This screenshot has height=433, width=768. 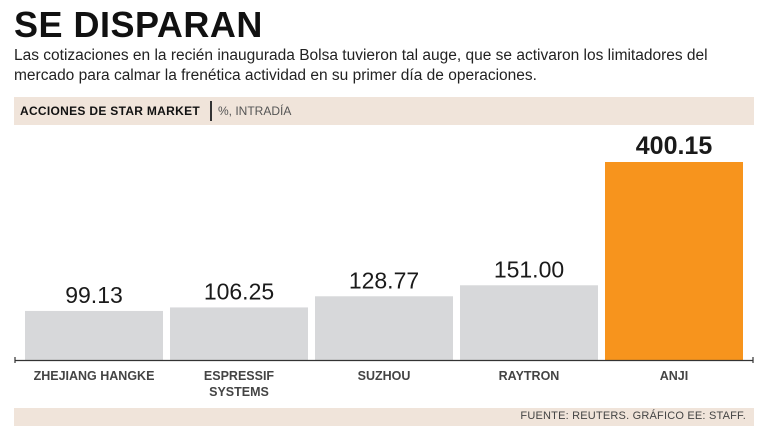 I want to click on bar-zhejiang-hangke, so click(x=94, y=335).